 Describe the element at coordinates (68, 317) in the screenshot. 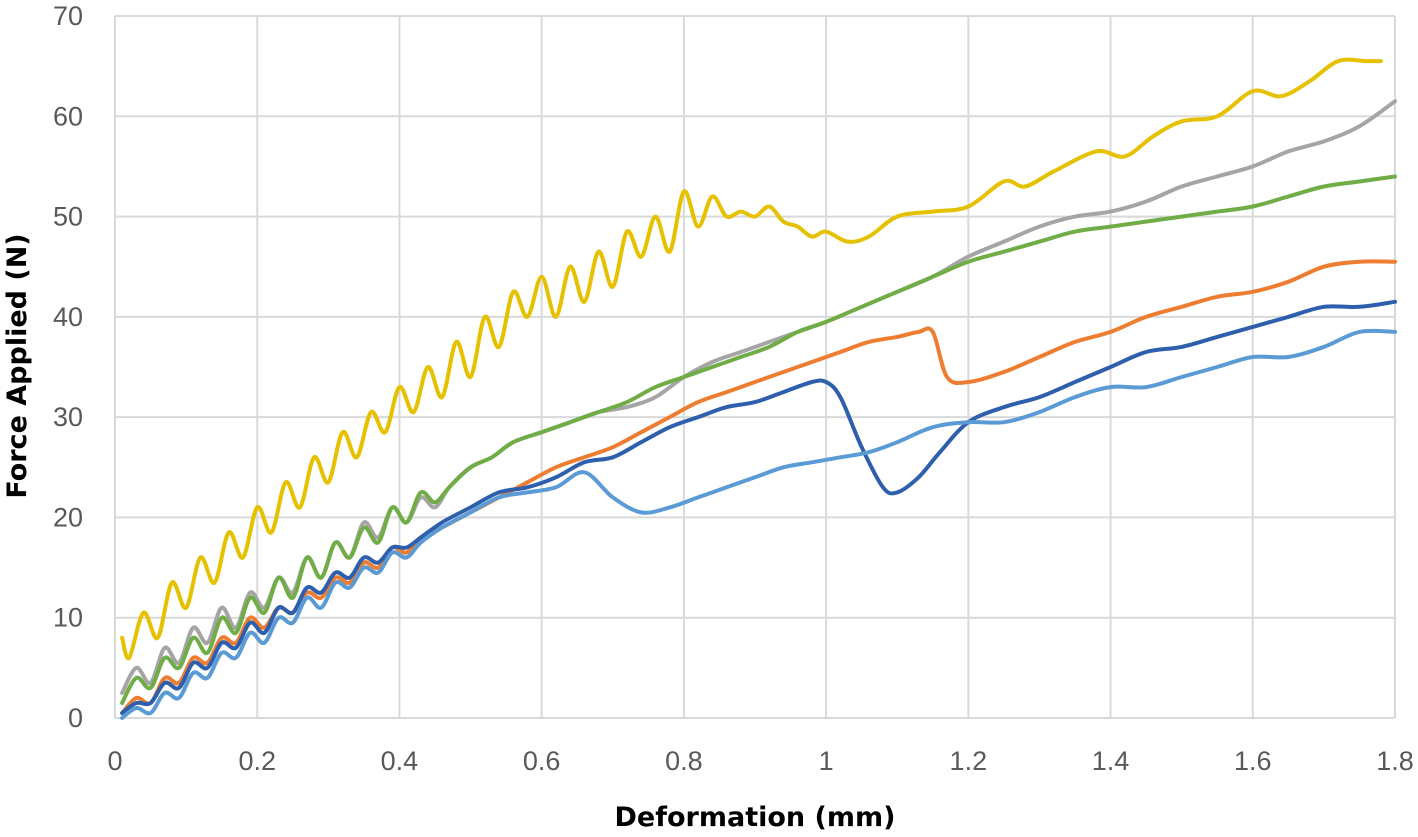

I see `y-tick-label: 40` at that location.